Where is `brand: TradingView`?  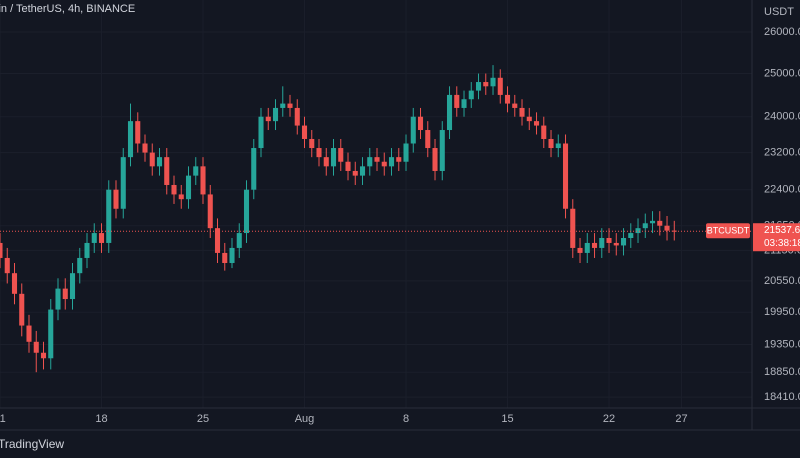
brand: TradingView is located at coordinates (32, 444).